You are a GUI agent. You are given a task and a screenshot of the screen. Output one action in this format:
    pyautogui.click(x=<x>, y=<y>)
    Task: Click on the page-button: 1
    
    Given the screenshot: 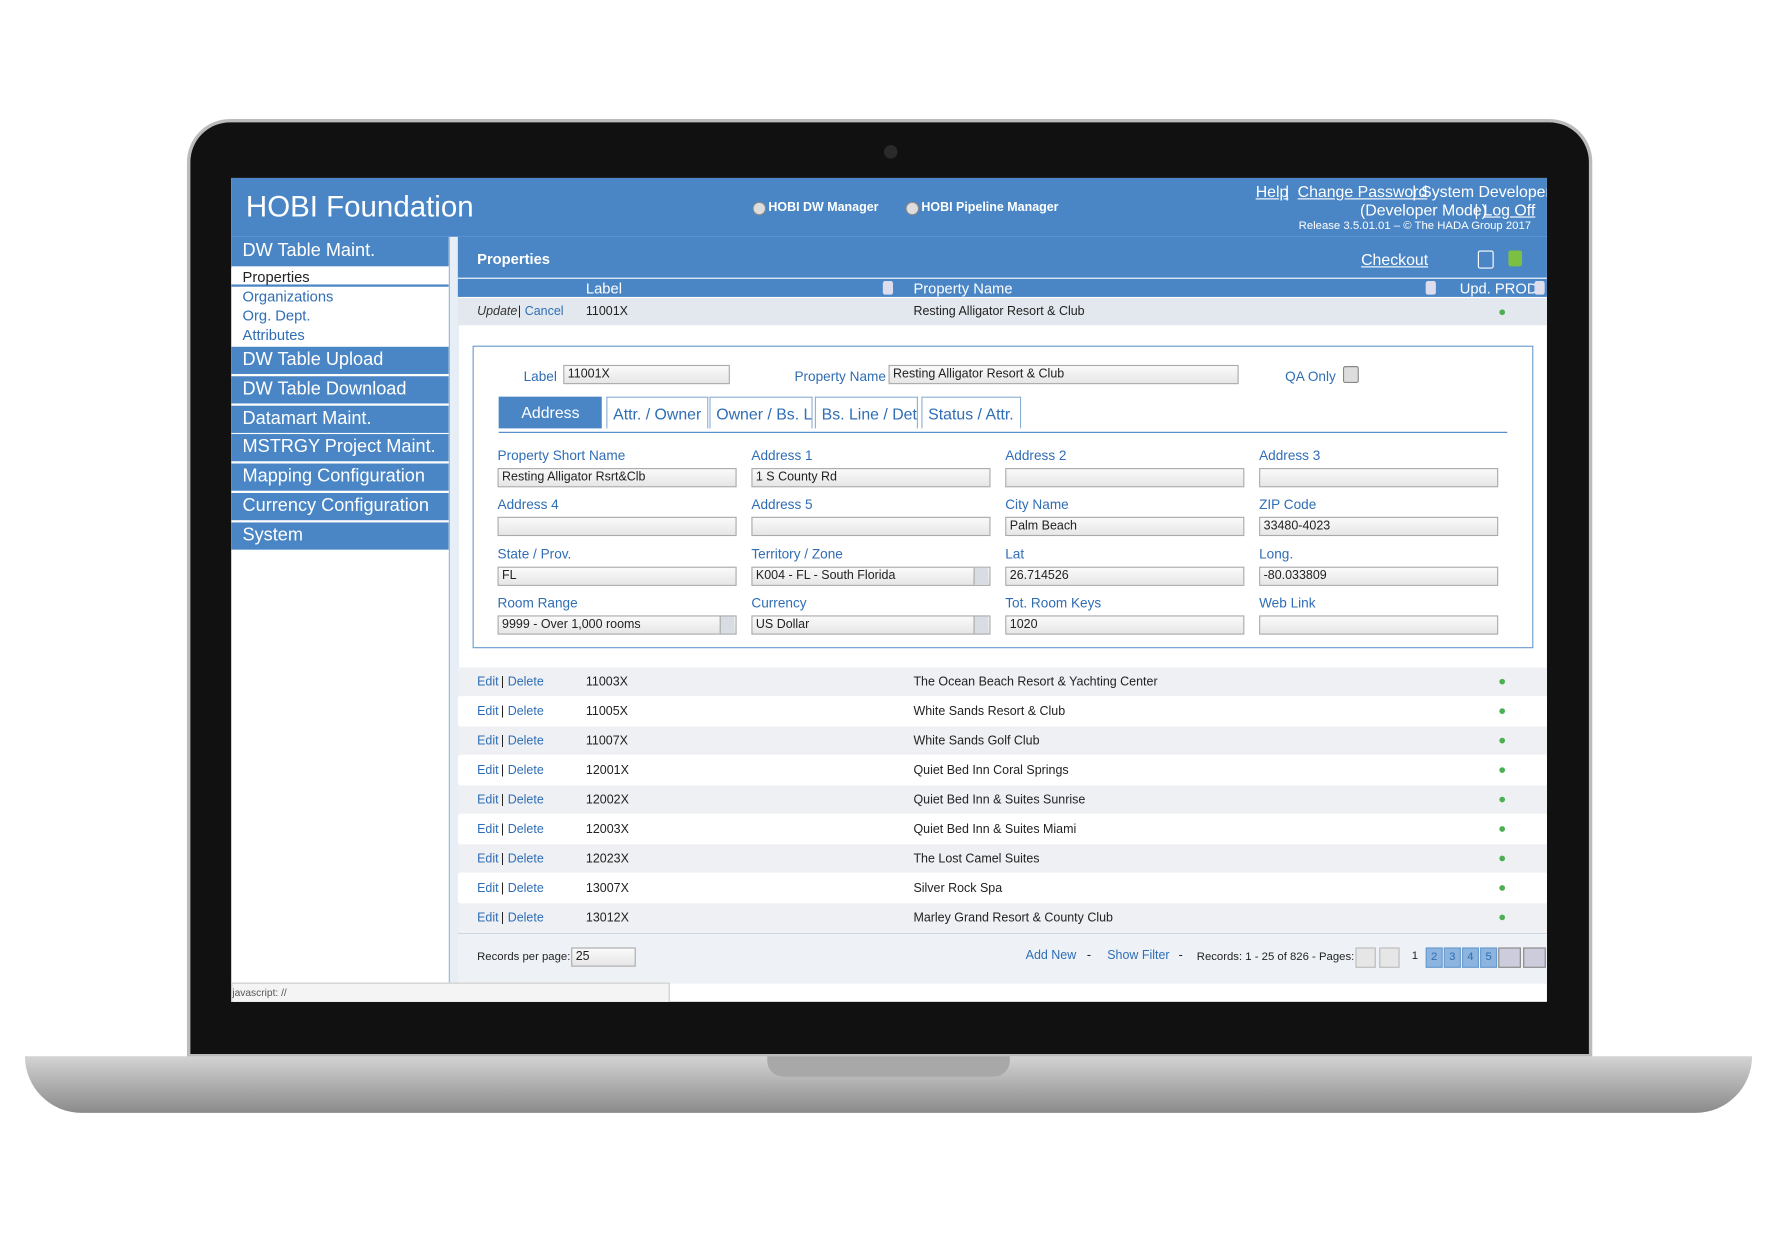 What is the action you would take?
    pyautogui.click(x=1415, y=956)
    